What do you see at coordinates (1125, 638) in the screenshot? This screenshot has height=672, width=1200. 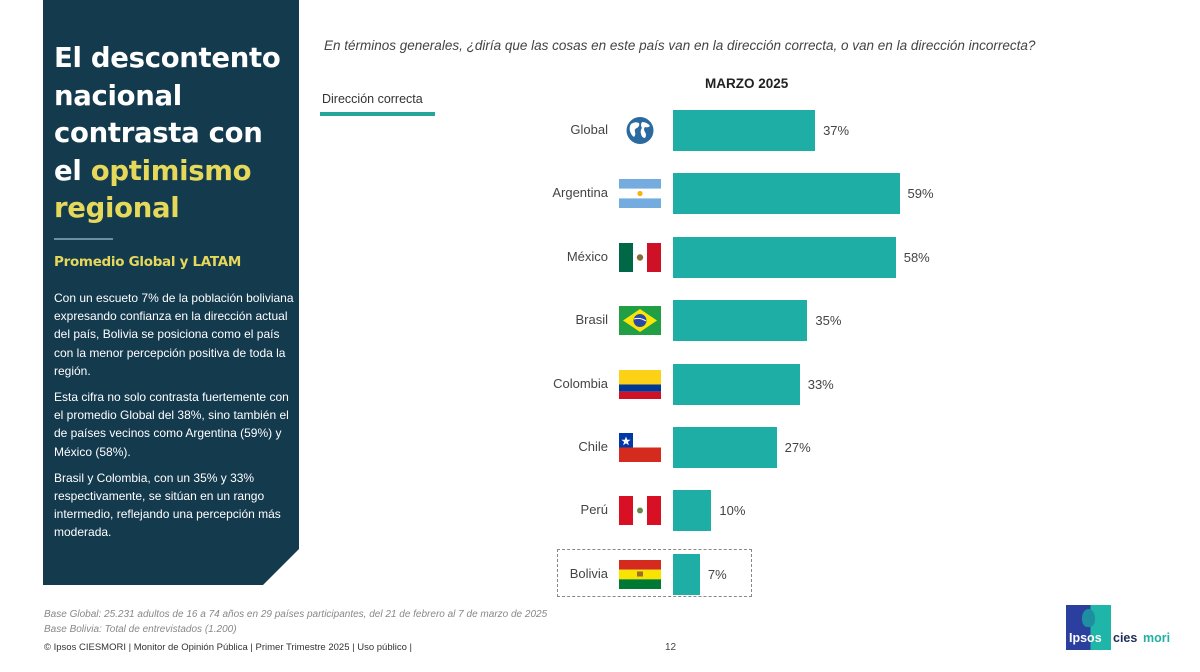 I see `logo-cies-text: cies` at bounding box center [1125, 638].